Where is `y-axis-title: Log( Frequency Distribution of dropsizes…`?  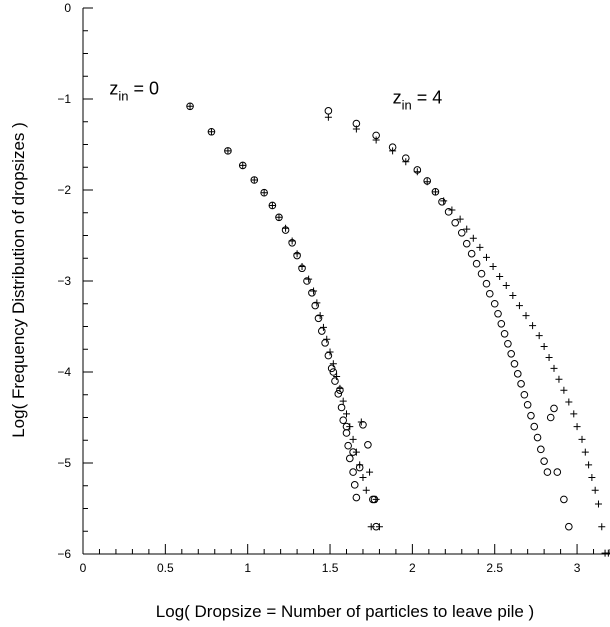
y-axis-title: Log( Frequency Distribution of dropsizes… is located at coordinates (18, 280).